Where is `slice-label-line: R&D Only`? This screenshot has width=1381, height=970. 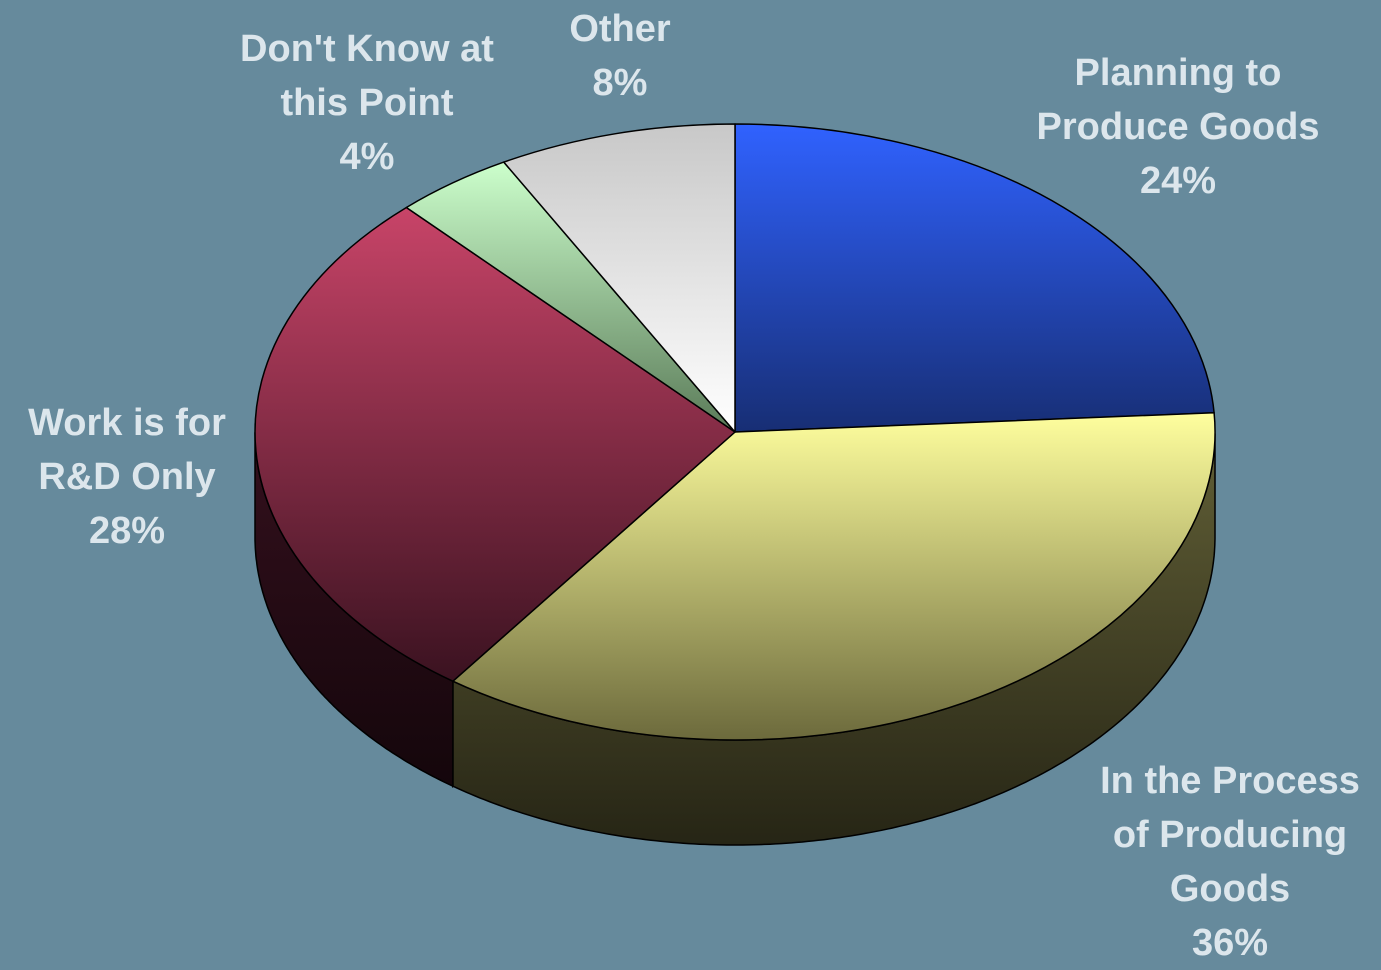
slice-label-line: R&D Only is located at coordinates (127, 477).